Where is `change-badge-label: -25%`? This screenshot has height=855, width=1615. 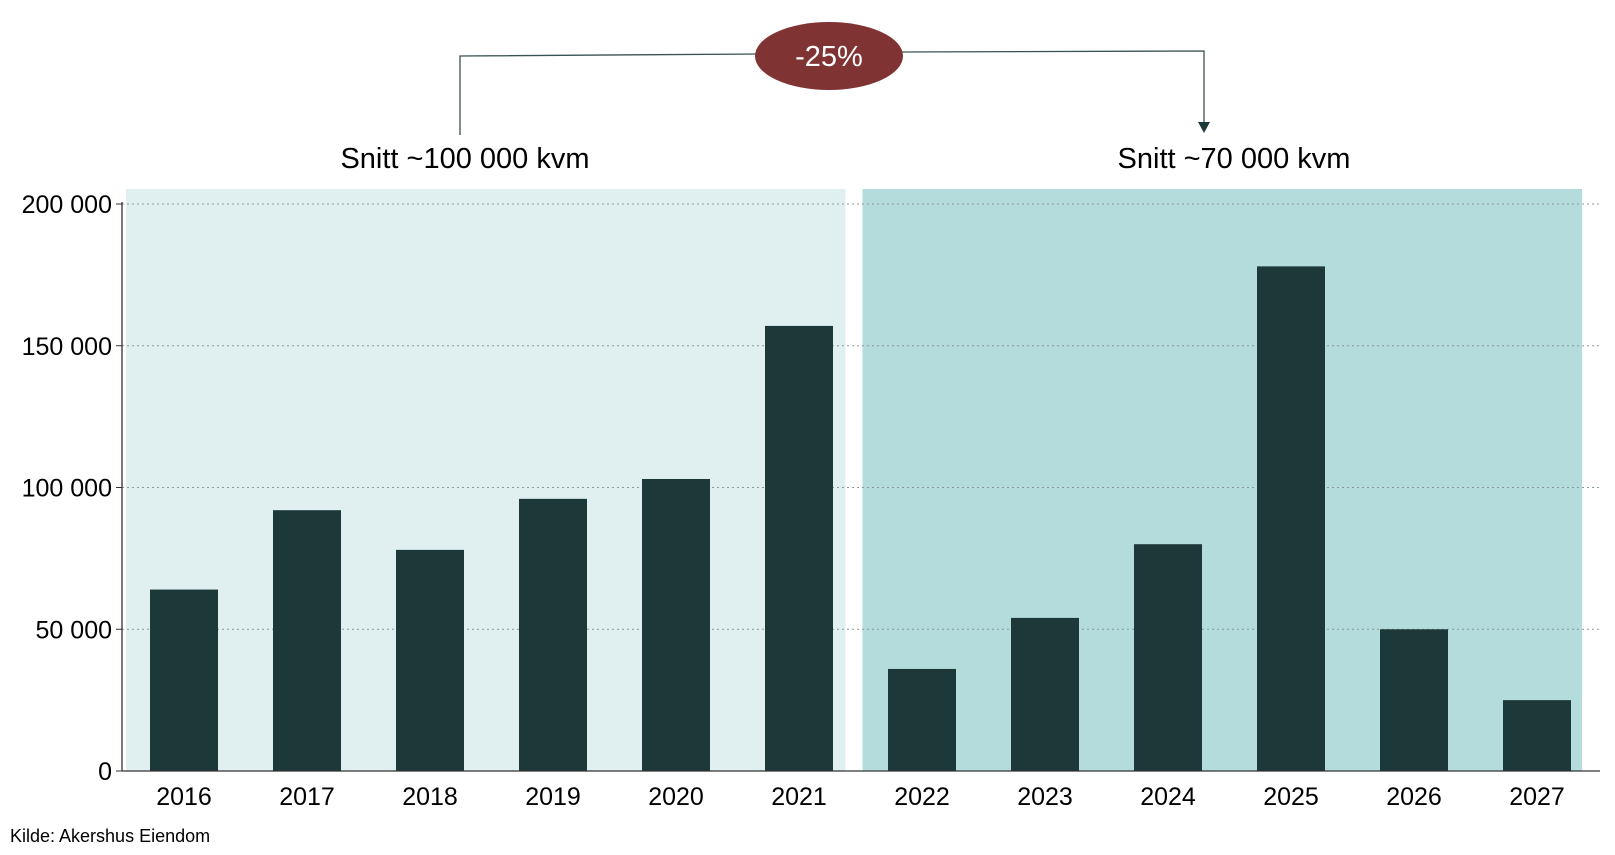
change-badge-label: -25% is located at coordinates (829, 57).